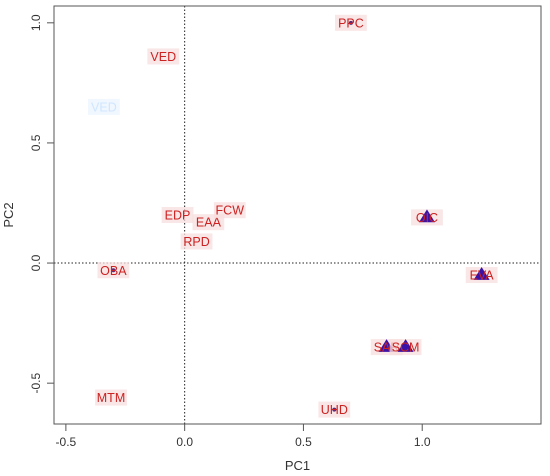 The image size is (550, 476). I want to click on y-tick-label: 0.5, so click(36, 142).